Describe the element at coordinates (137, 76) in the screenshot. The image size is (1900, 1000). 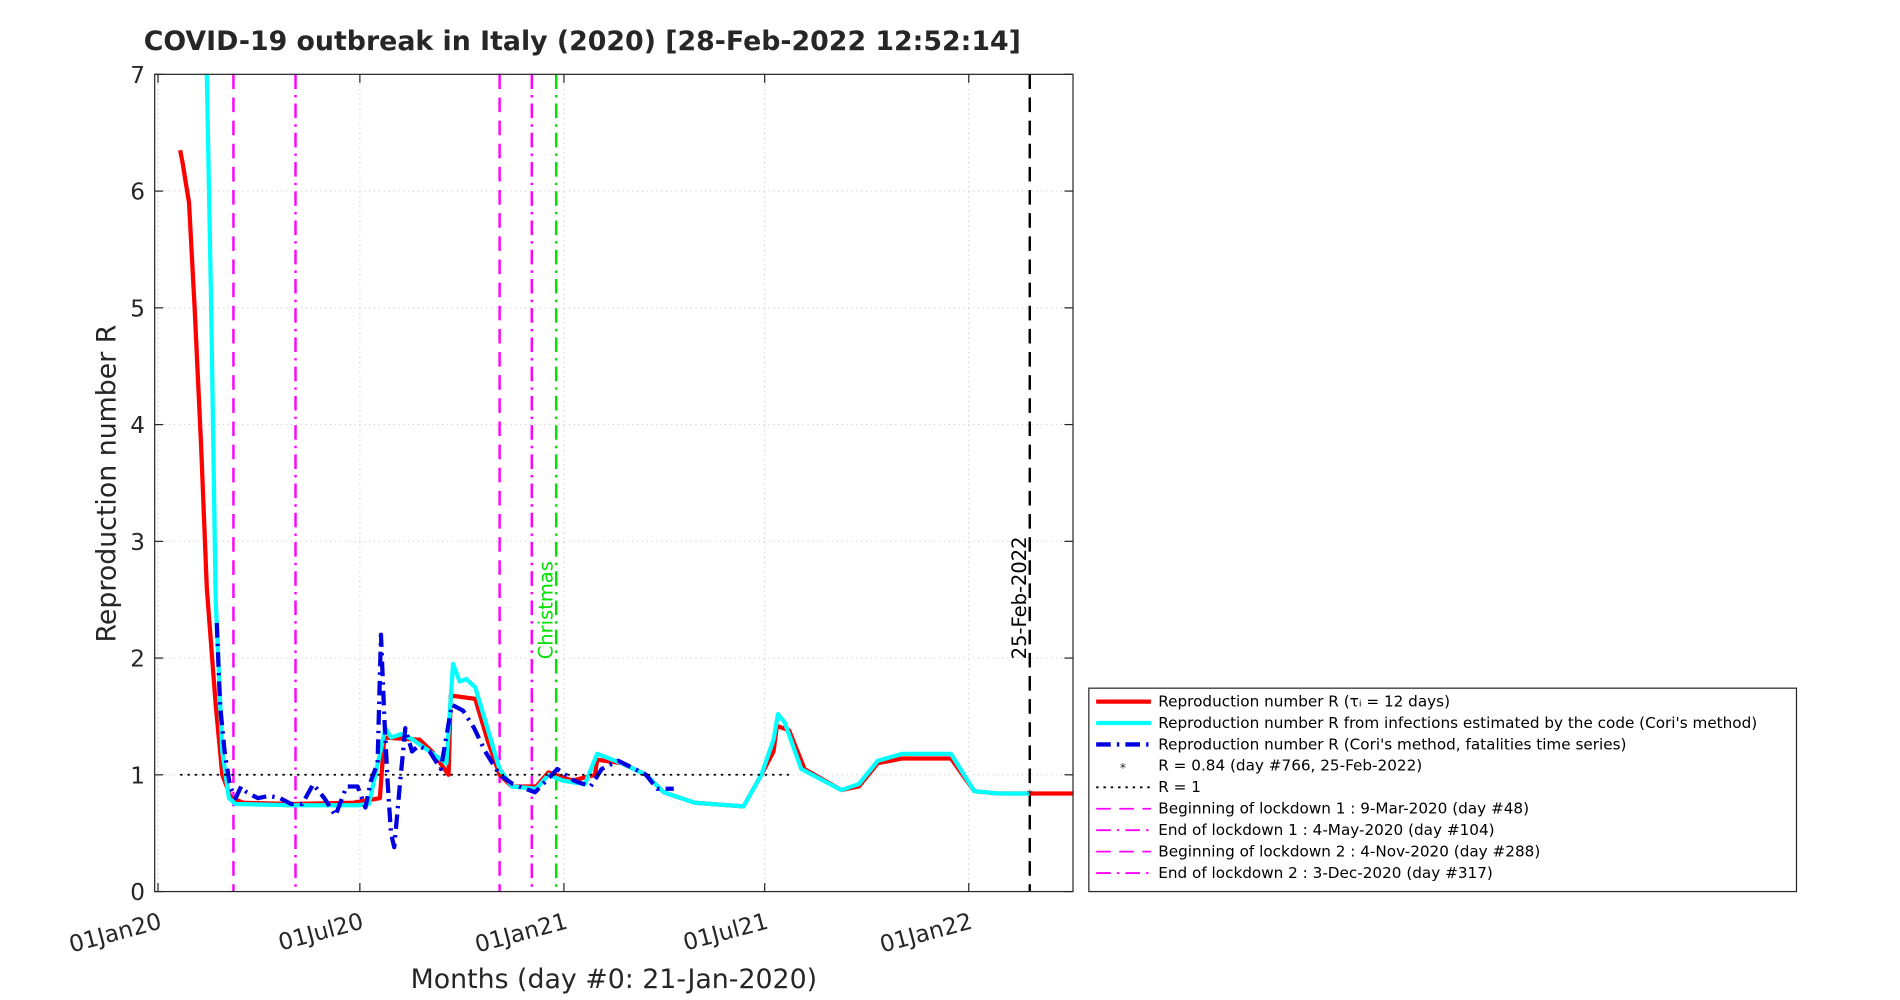
I see `y-tick-label: 7` at that location.